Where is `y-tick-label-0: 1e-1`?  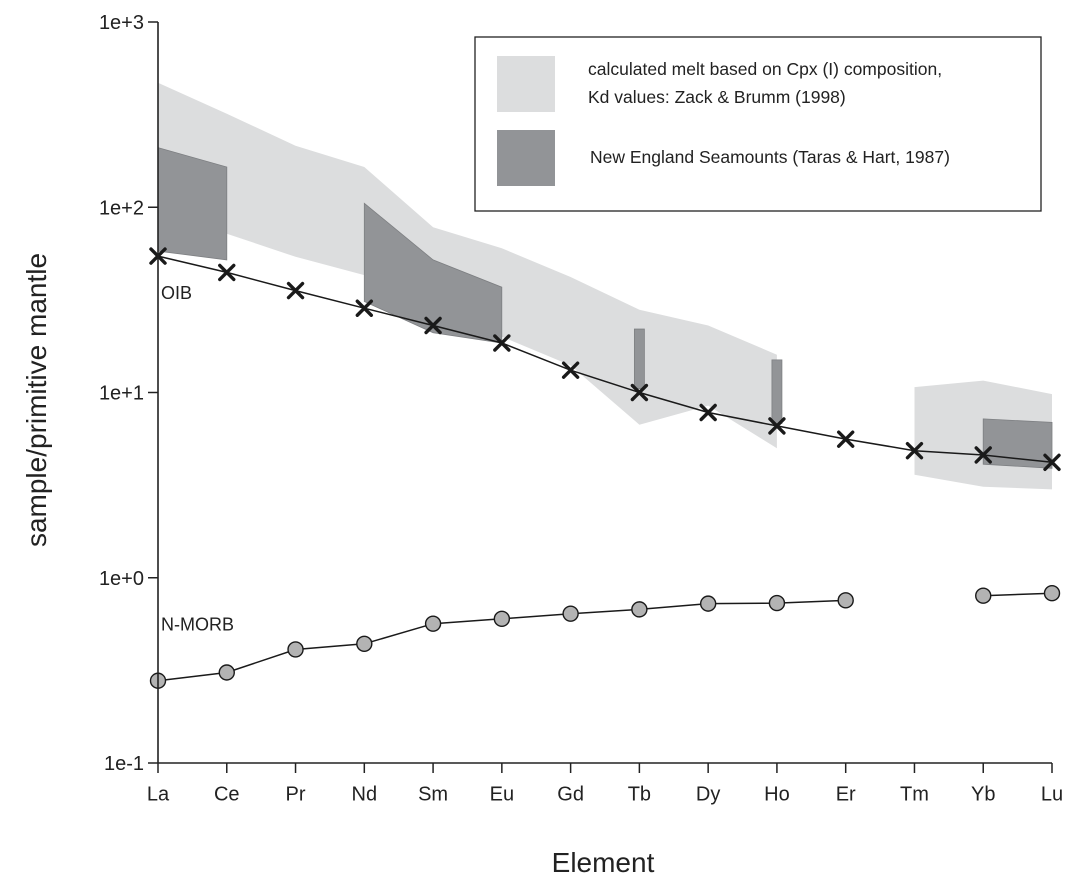
y-tick-label-0: 1e-1 is located at coordinates (124, 764).